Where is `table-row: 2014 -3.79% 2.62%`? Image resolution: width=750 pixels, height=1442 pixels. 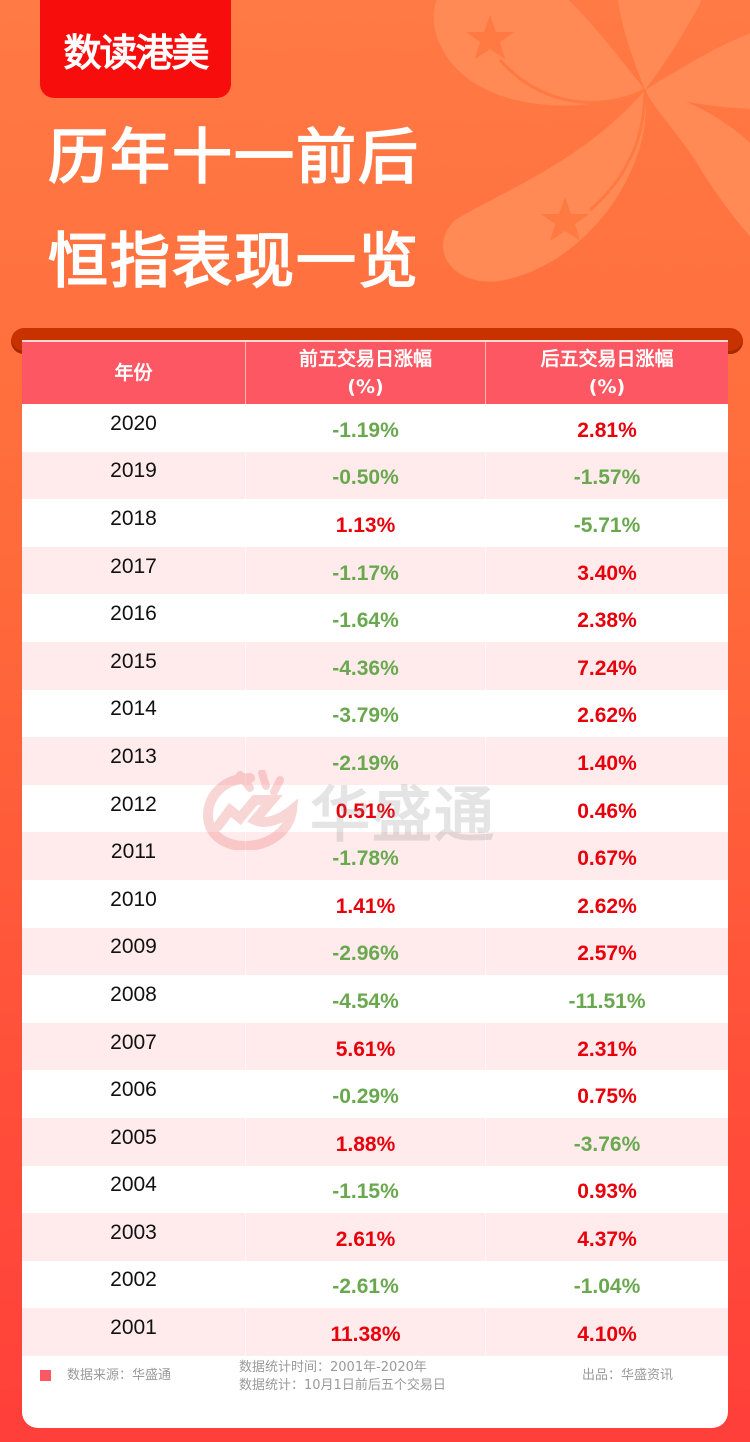
table-row: 2014 -3.79% 2.62% is located at coordinates (375, 713).